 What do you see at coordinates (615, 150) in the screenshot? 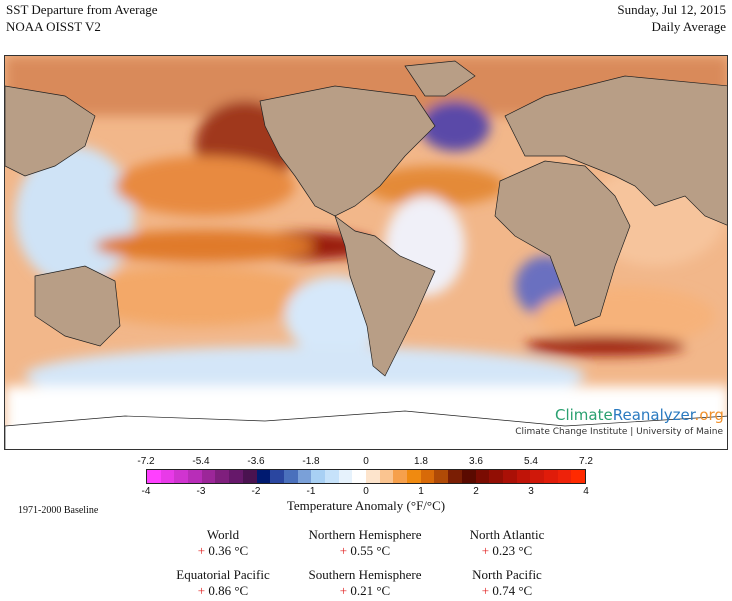
I see `eurasia` at bounding box center [615, 150].